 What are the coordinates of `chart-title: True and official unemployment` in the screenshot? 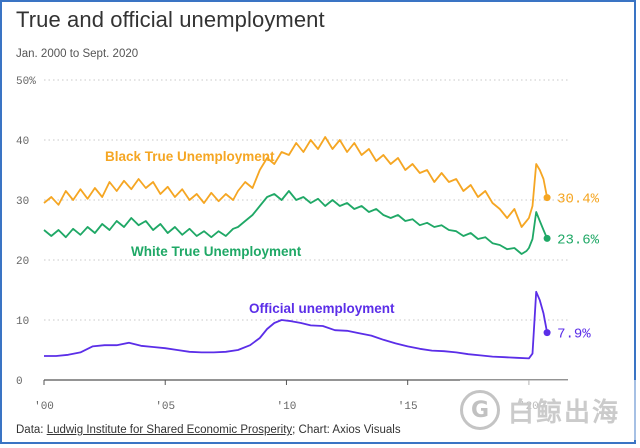 It's located at (170, 19).